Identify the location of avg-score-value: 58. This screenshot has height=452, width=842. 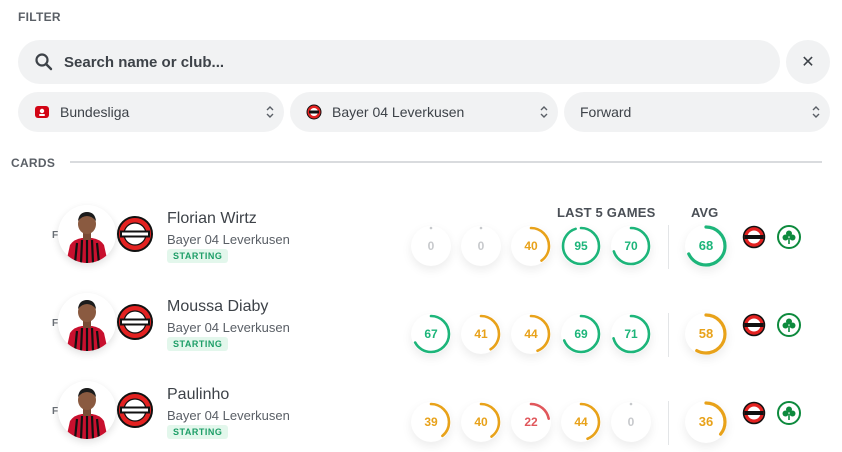
(706, 333).